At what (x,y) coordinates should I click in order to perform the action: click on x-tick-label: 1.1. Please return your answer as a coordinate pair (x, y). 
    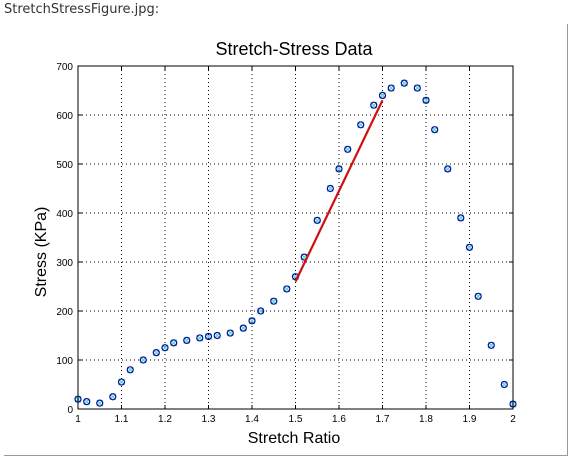
    Looking at the image, I should click on (122, 419).